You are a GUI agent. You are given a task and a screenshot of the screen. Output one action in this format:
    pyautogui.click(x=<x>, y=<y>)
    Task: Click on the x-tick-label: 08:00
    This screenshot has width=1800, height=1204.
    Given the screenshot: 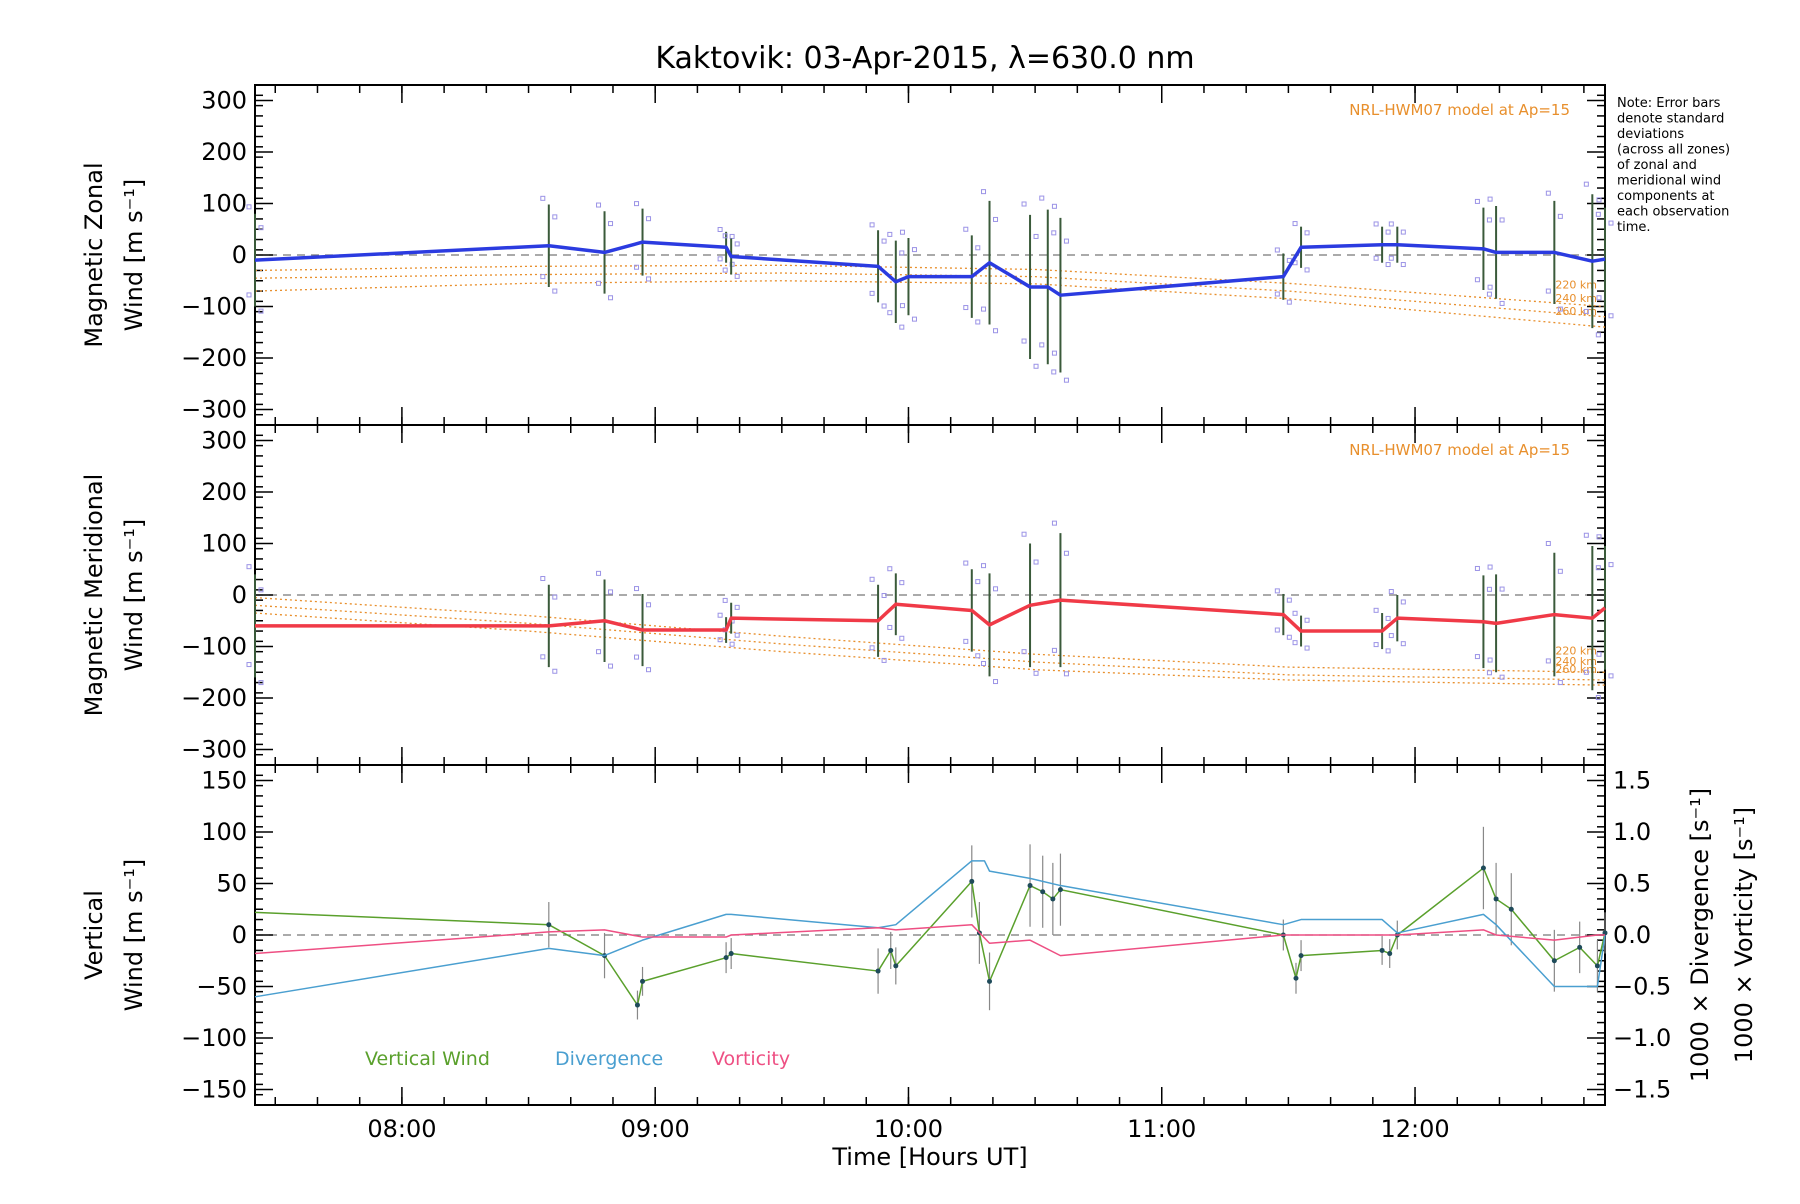 What is the action you would take?
    pyautogui.click(x=401, y=1129)
    